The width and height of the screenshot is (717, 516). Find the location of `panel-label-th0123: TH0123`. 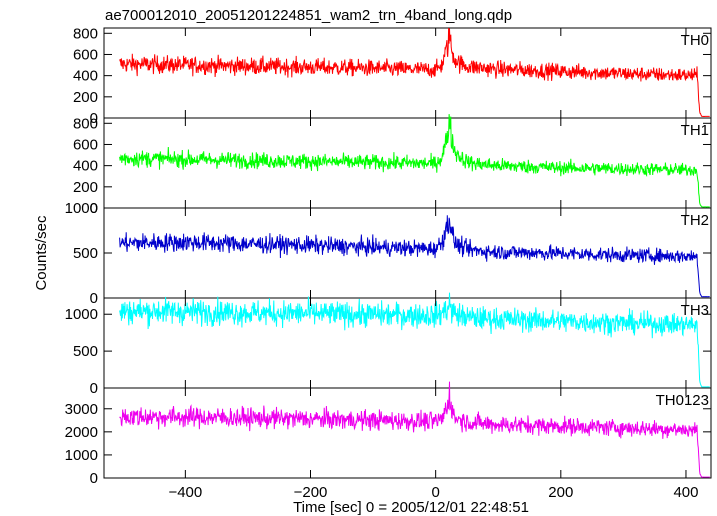

panel-label-th0123: TH0123 is located at coordinates (682, 400).